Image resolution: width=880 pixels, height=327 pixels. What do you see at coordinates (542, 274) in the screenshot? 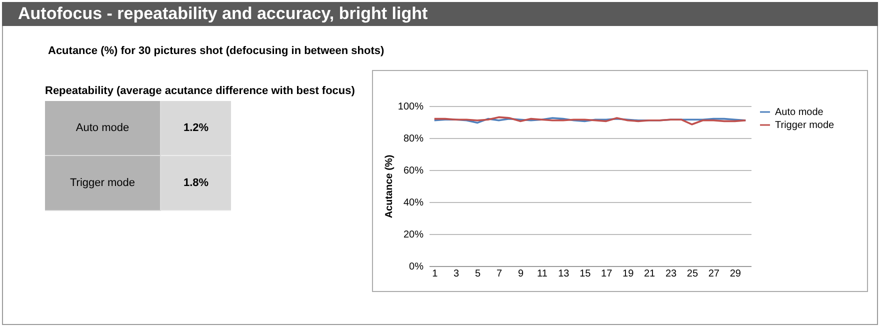
I see `x-tick-label: 11` at bounding box center [542, 274].